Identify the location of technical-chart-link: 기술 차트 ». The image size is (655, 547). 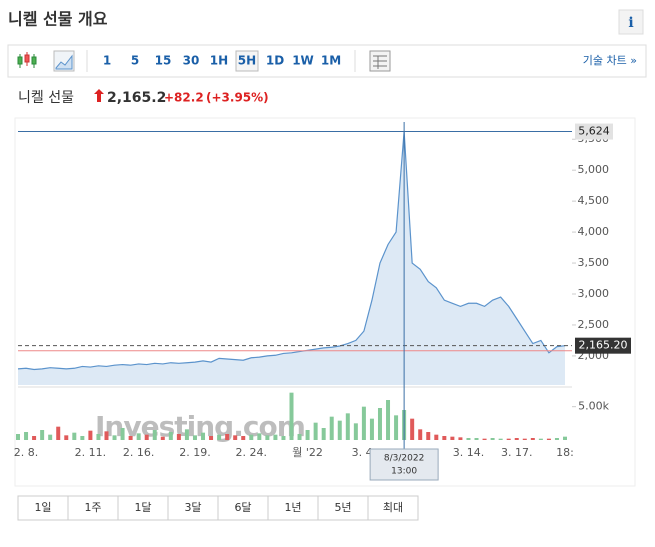
(610, 60).